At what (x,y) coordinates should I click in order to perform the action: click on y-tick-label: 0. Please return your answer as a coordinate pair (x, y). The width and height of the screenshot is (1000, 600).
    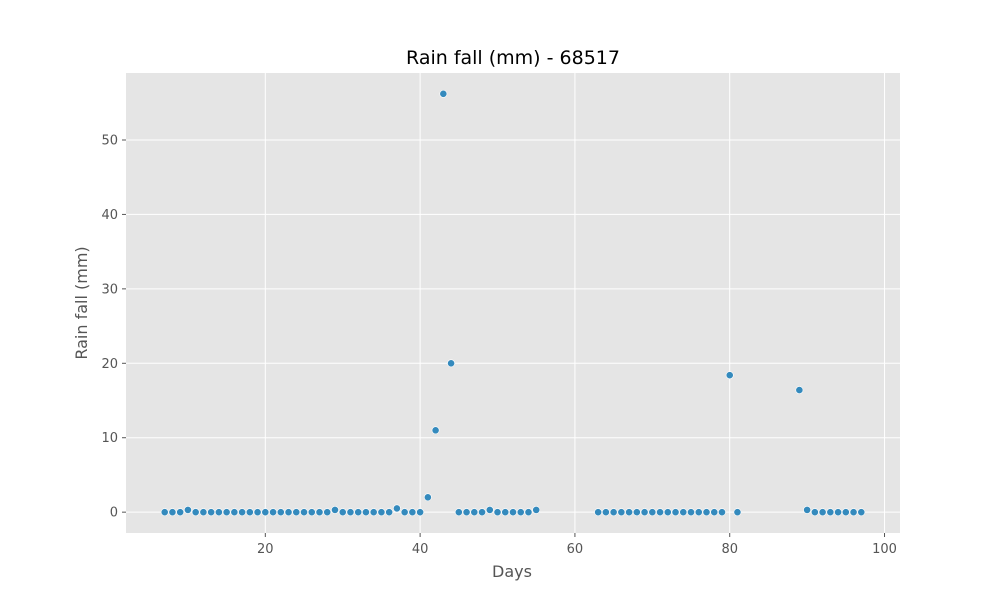
    Looking at the image, I should click on (114, 513).